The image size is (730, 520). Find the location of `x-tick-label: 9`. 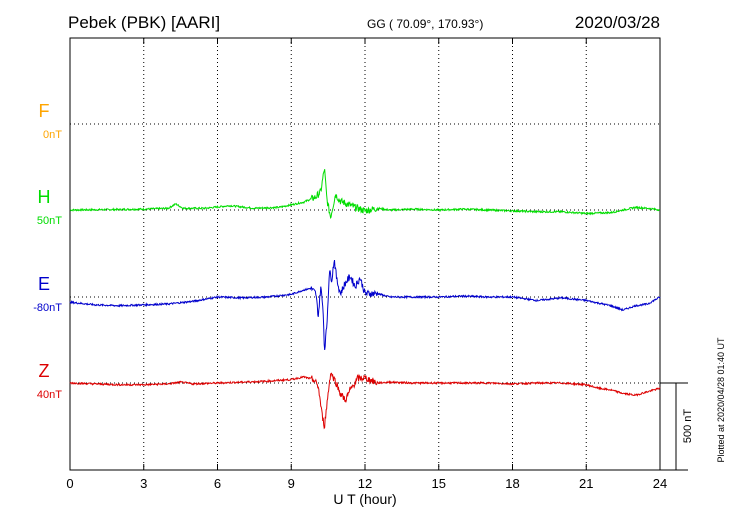

x-tick-label: 9 is located at coordinates (291, 483).